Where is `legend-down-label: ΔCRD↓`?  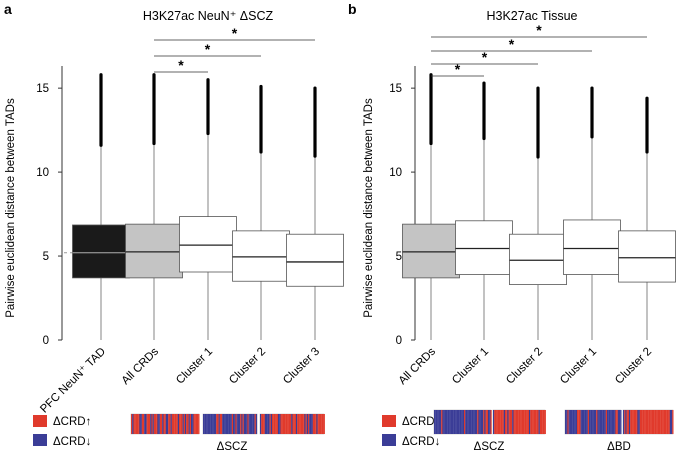 legend-down-label: ΔCRD↓ is located at coordinates (421, 442).